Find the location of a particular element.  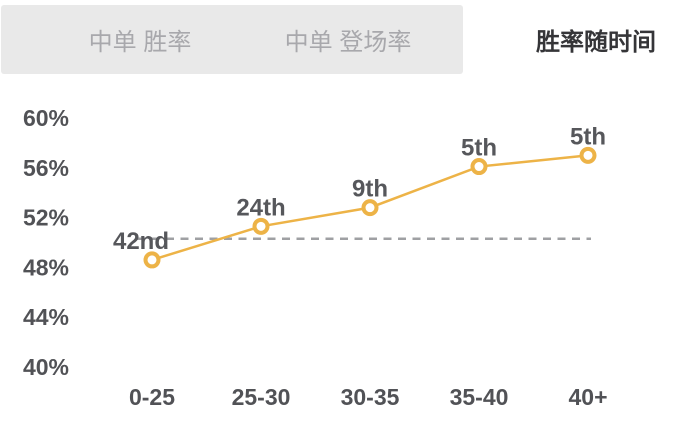

x-axis-tick-label: 0-25 is located at coordinates (152, 397).